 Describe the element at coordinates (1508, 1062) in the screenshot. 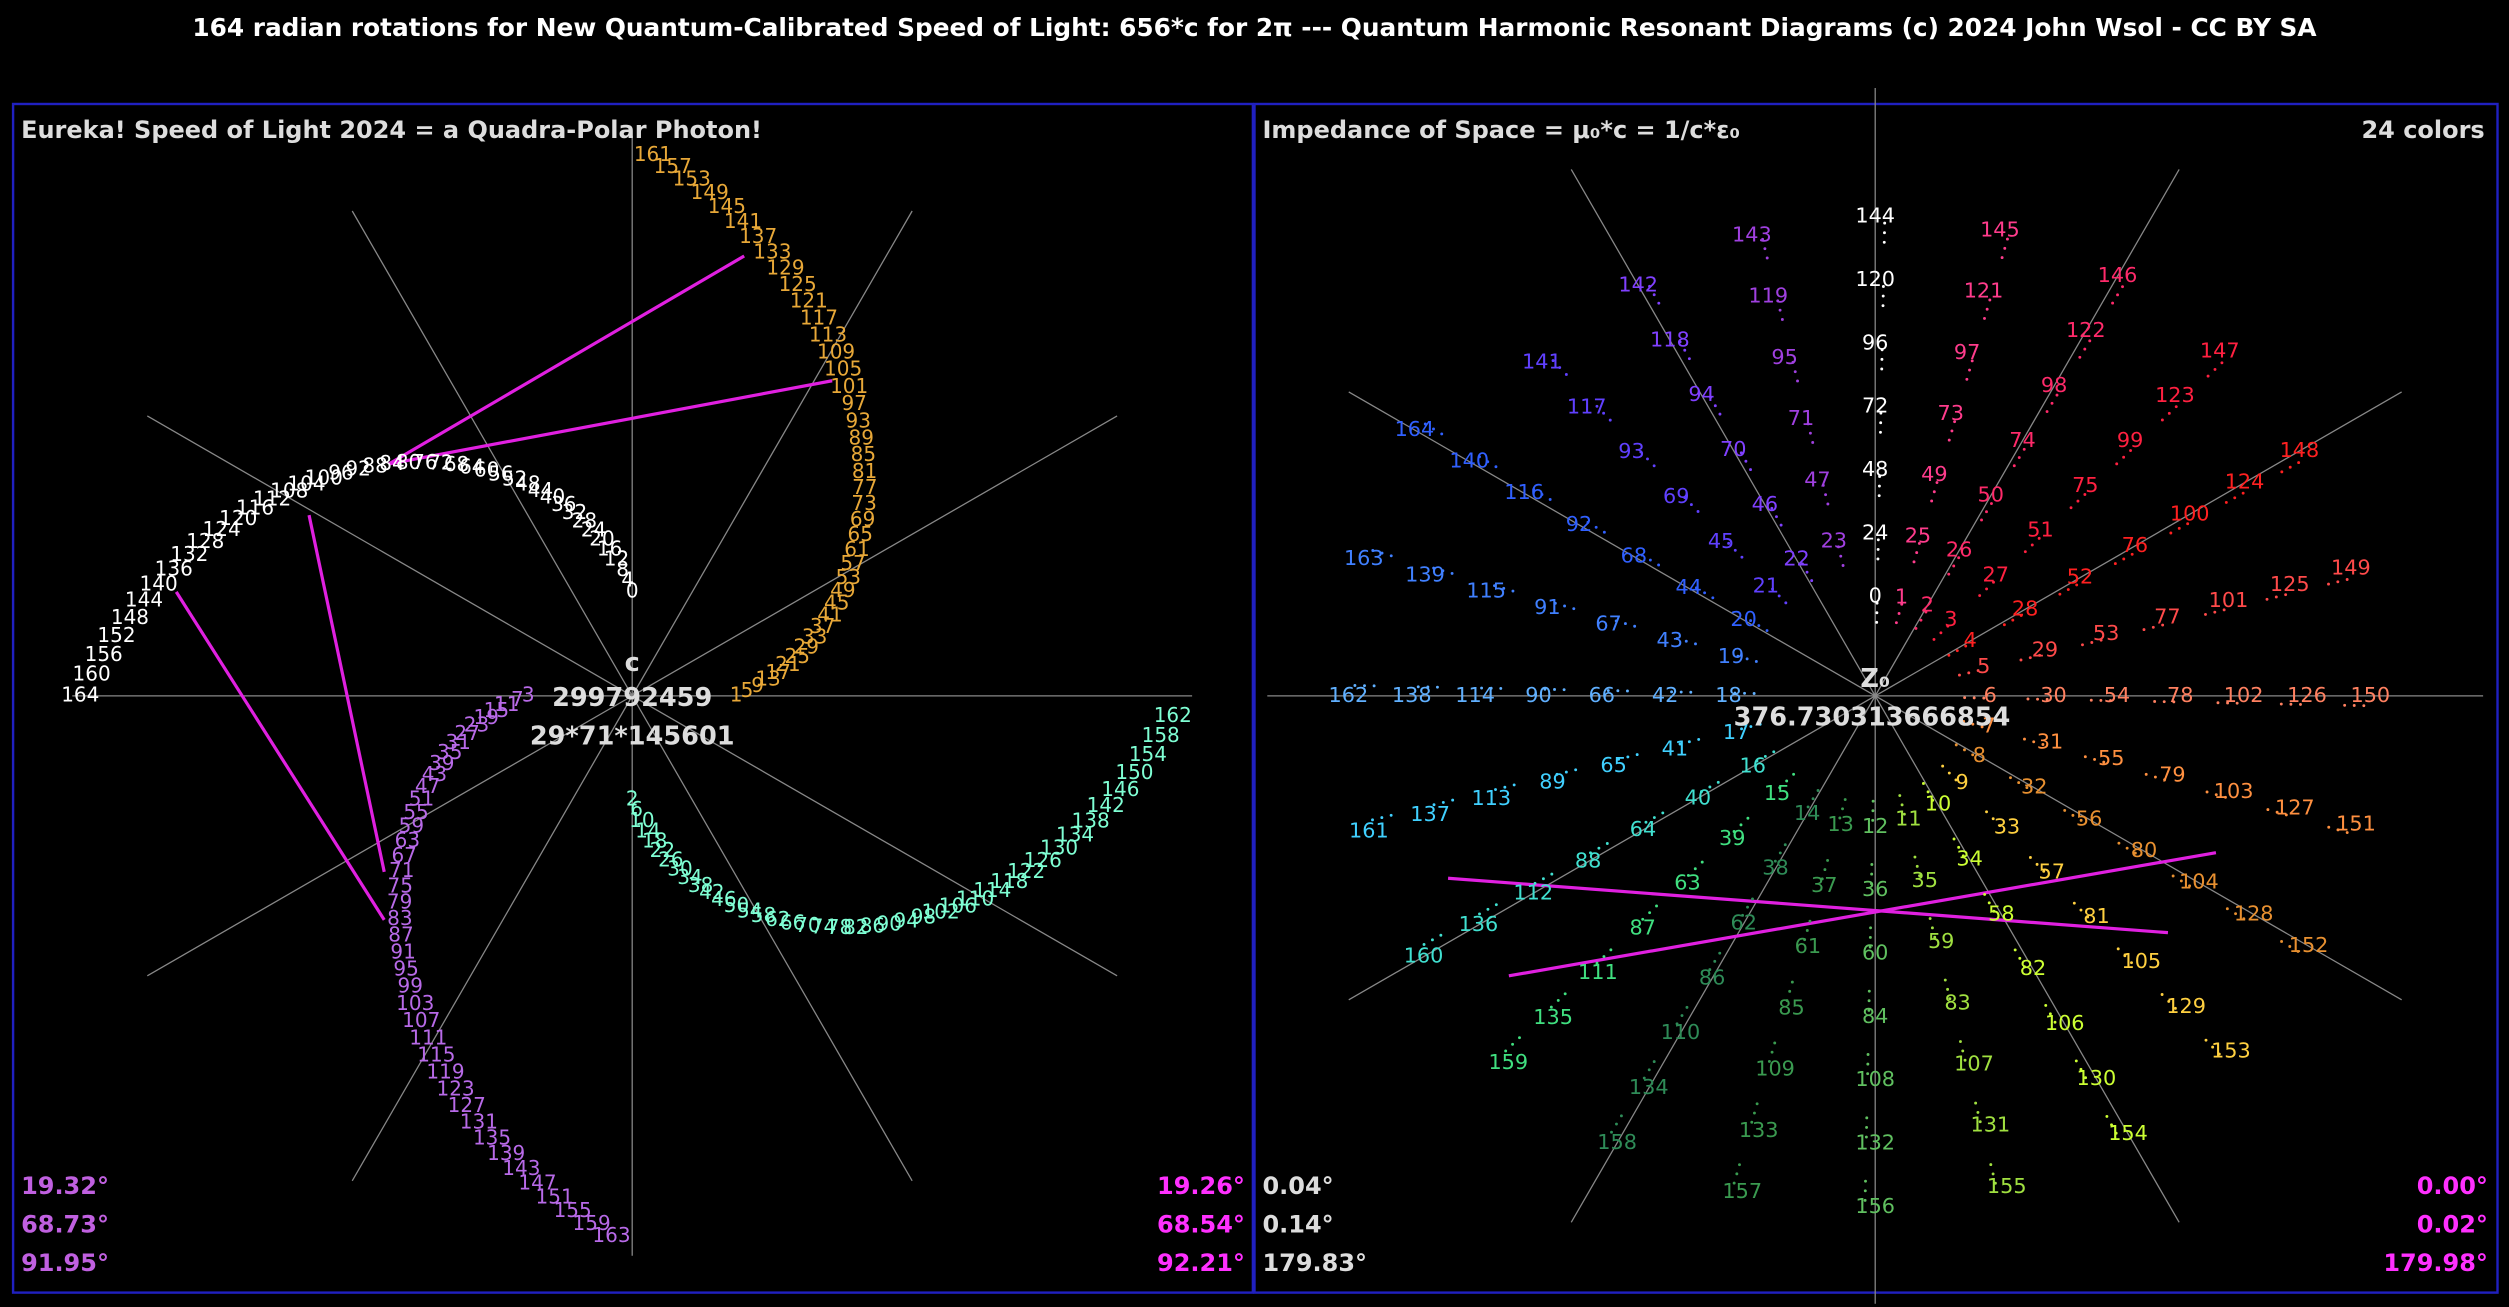

I see `point-label: 159` at that location.